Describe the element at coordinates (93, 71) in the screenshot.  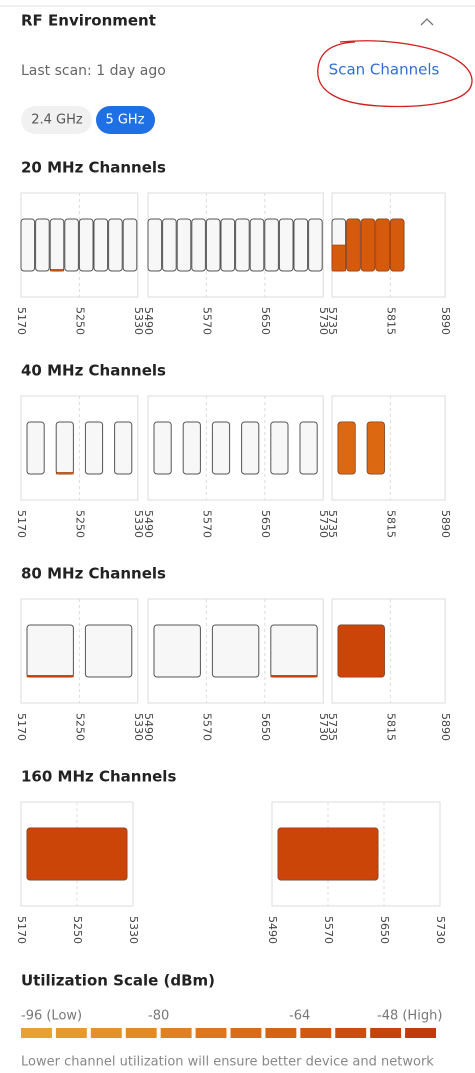
I see `last-scan: Last scan: 1 day ago` at that location.